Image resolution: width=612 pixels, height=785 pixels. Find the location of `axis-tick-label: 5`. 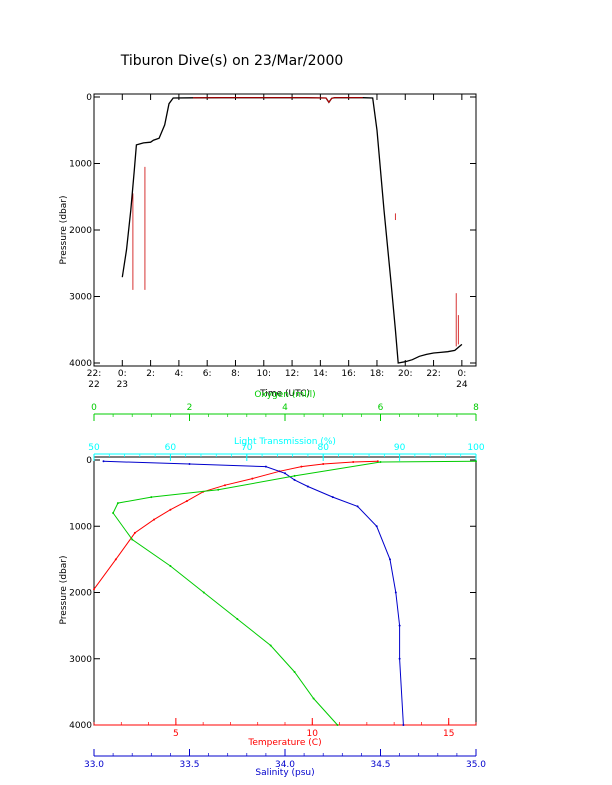

axis-tick-label: 5 is located at coordinates (176, 734).